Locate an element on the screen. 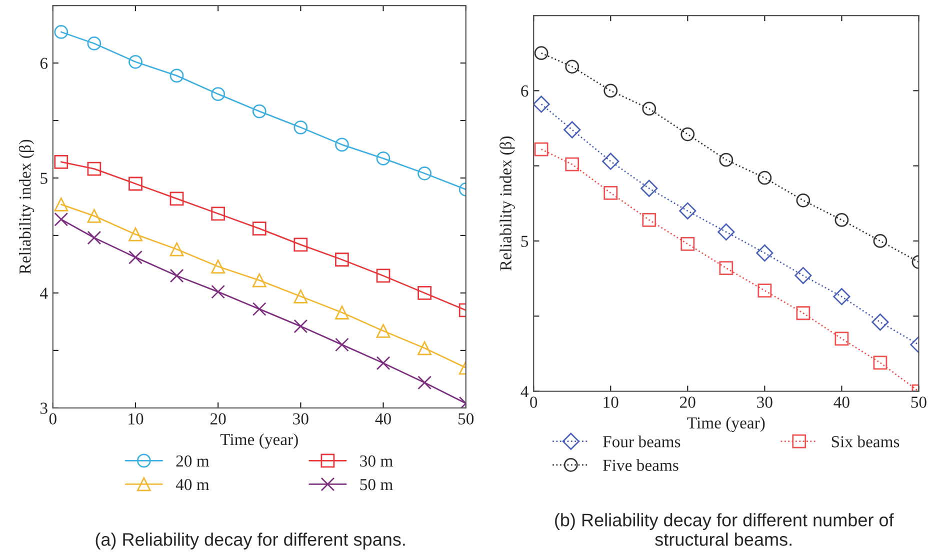  legend-label: Six beams is located at coordinates (866, 442).